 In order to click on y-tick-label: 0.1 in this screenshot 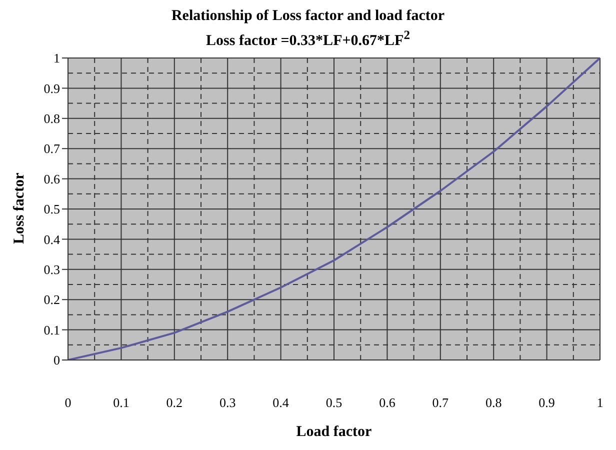, I will do `click(52, 330)`.